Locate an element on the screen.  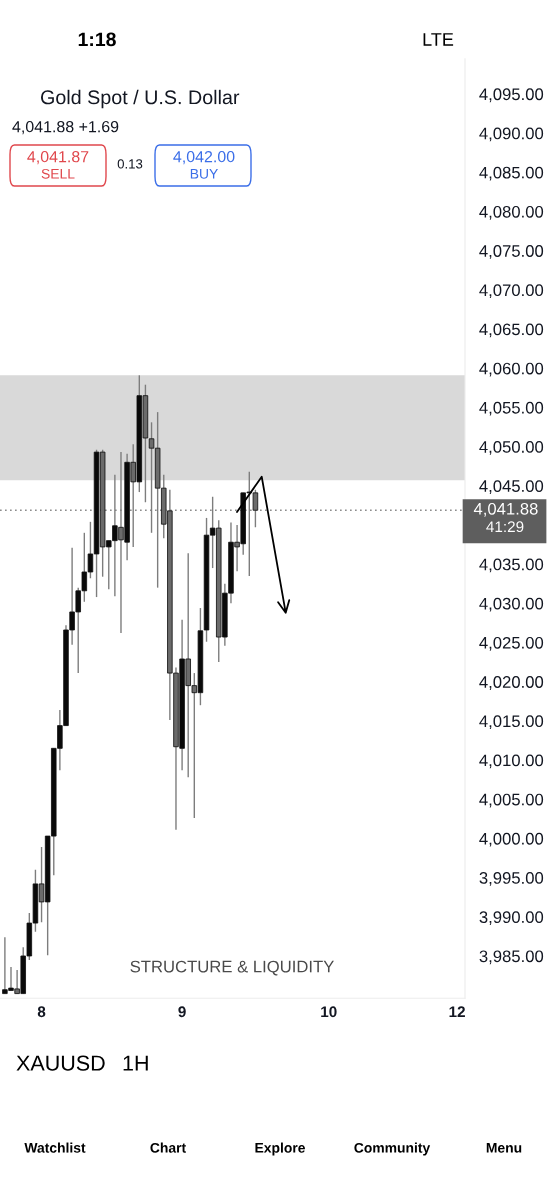
annotation: STRUCTURE & LIQUIDITY is located at coordinates (232, 968).